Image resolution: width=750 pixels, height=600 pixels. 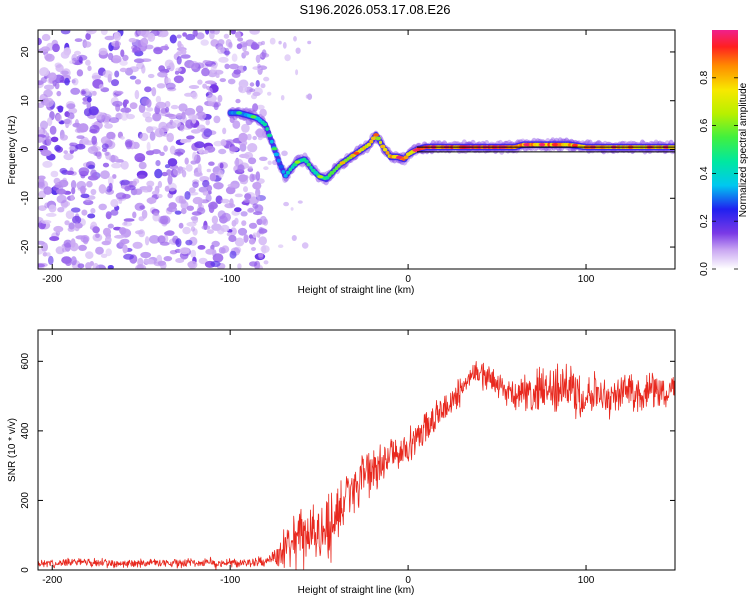 I want to click on spectrogram-x-tick-label: -200, so click(x=52, y=279).